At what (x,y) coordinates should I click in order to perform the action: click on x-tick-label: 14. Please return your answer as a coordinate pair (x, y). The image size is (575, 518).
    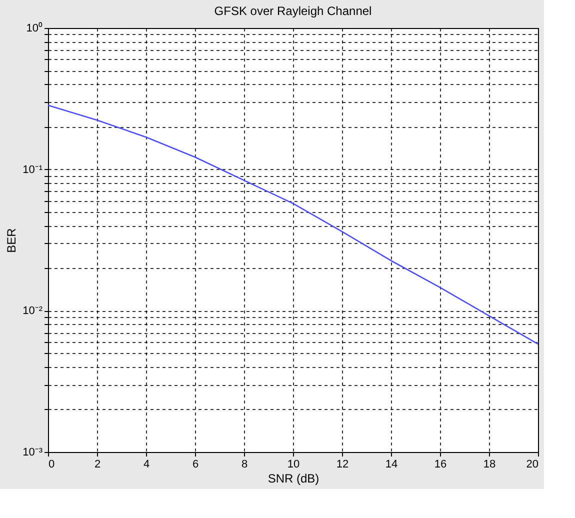
    Looking at the image, I should click on (391, 464).